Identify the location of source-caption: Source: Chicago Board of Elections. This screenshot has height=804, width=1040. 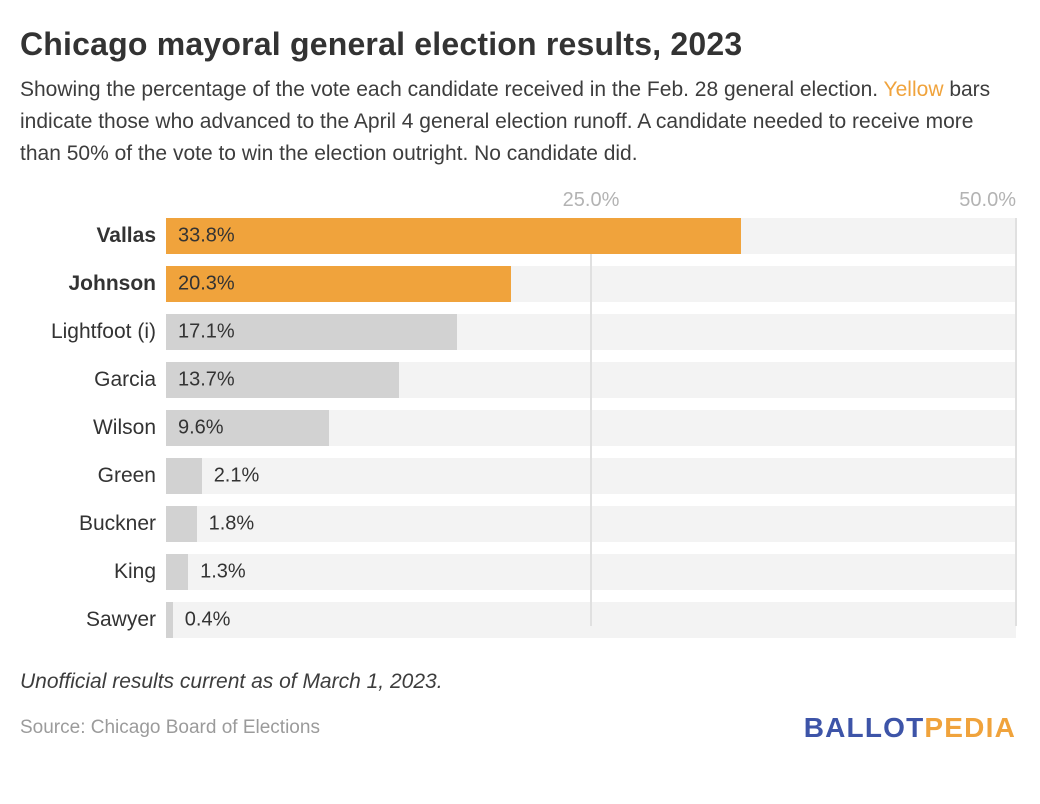
(170, 727).